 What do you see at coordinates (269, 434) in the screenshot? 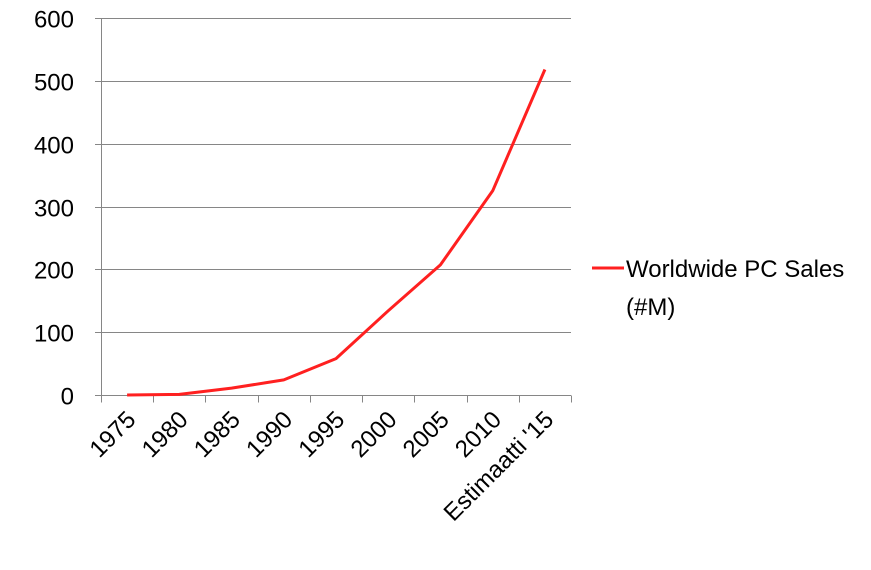
I see `x-tick-label-3: 1990` at bounding box center [269, 434].